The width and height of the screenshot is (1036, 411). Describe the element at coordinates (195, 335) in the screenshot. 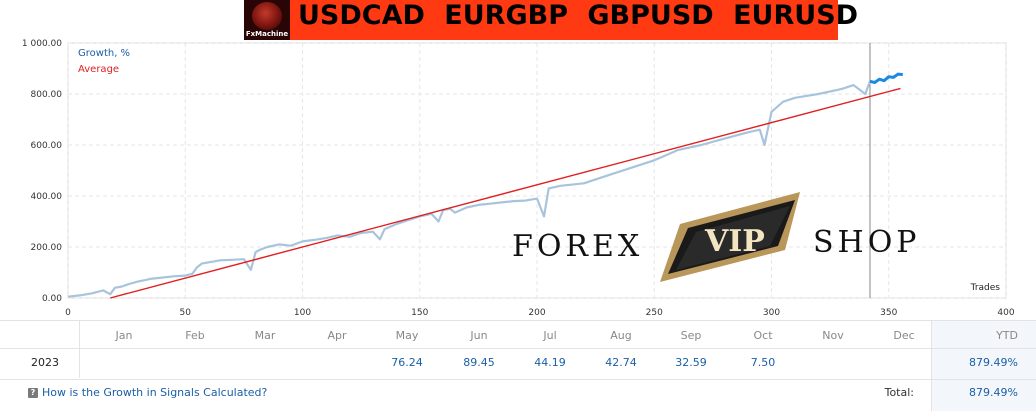

I see `month-header: Feb` at that location.